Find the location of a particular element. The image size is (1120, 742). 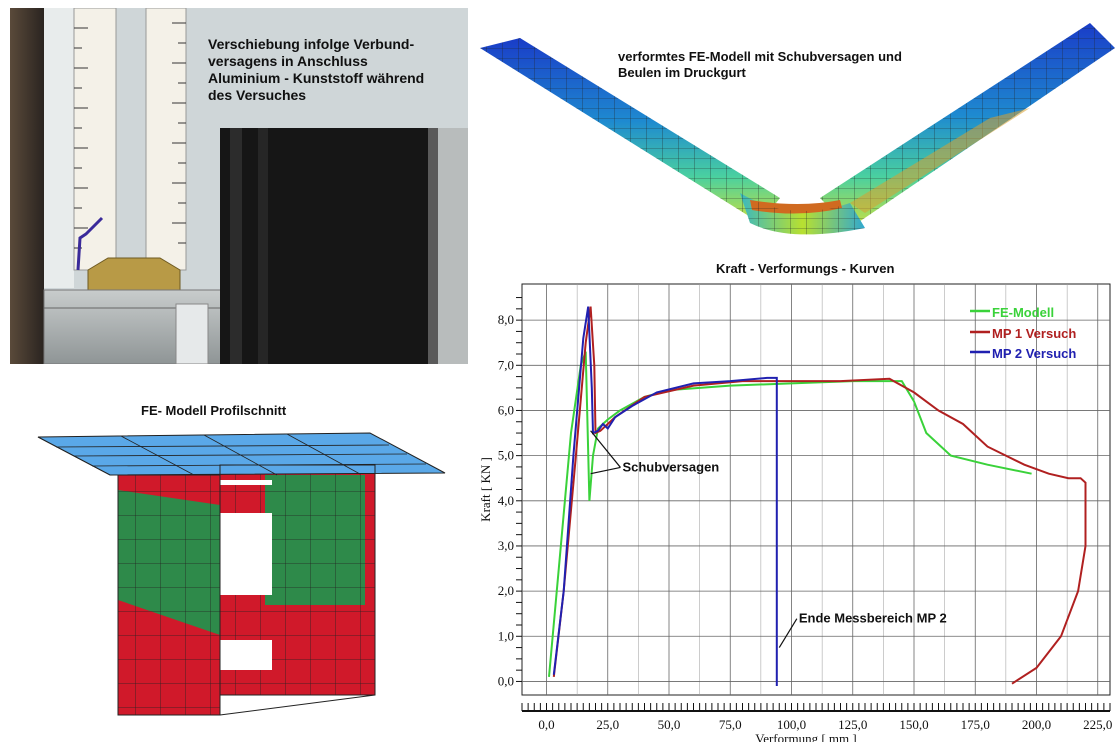

annotation-label-0: Schubversagen is located at coordinates (670, 466).